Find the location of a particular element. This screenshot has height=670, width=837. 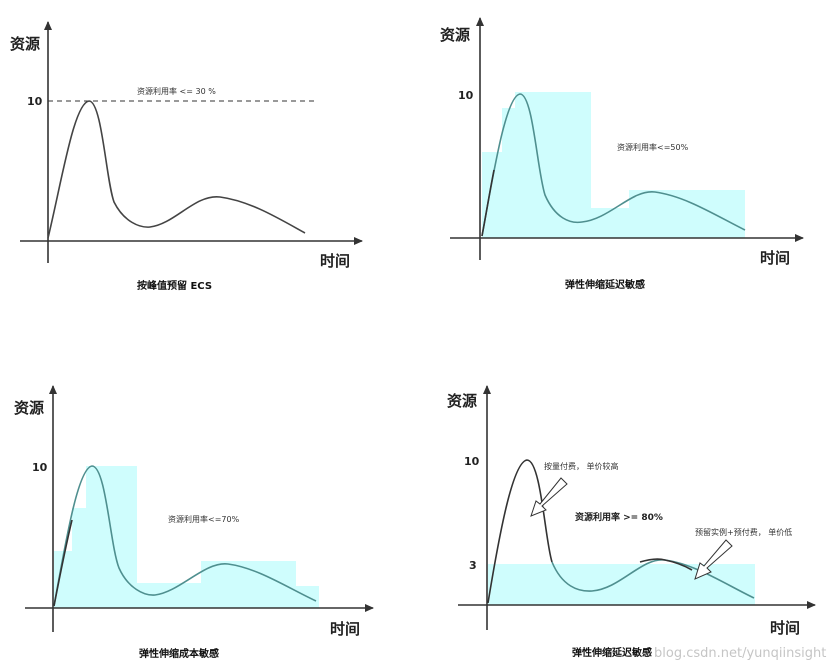

utilization-annotation: 资源利用率<=70% is located at coordinates (204, 519).